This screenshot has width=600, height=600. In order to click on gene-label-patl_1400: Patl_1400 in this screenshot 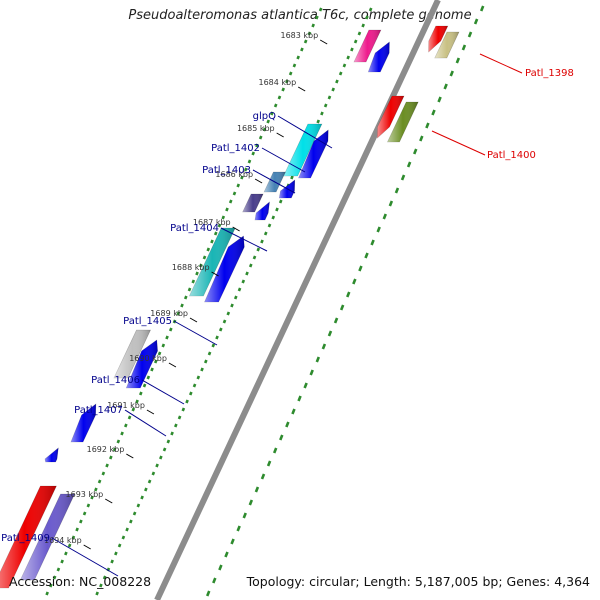, I will do `click(511, 155)`.